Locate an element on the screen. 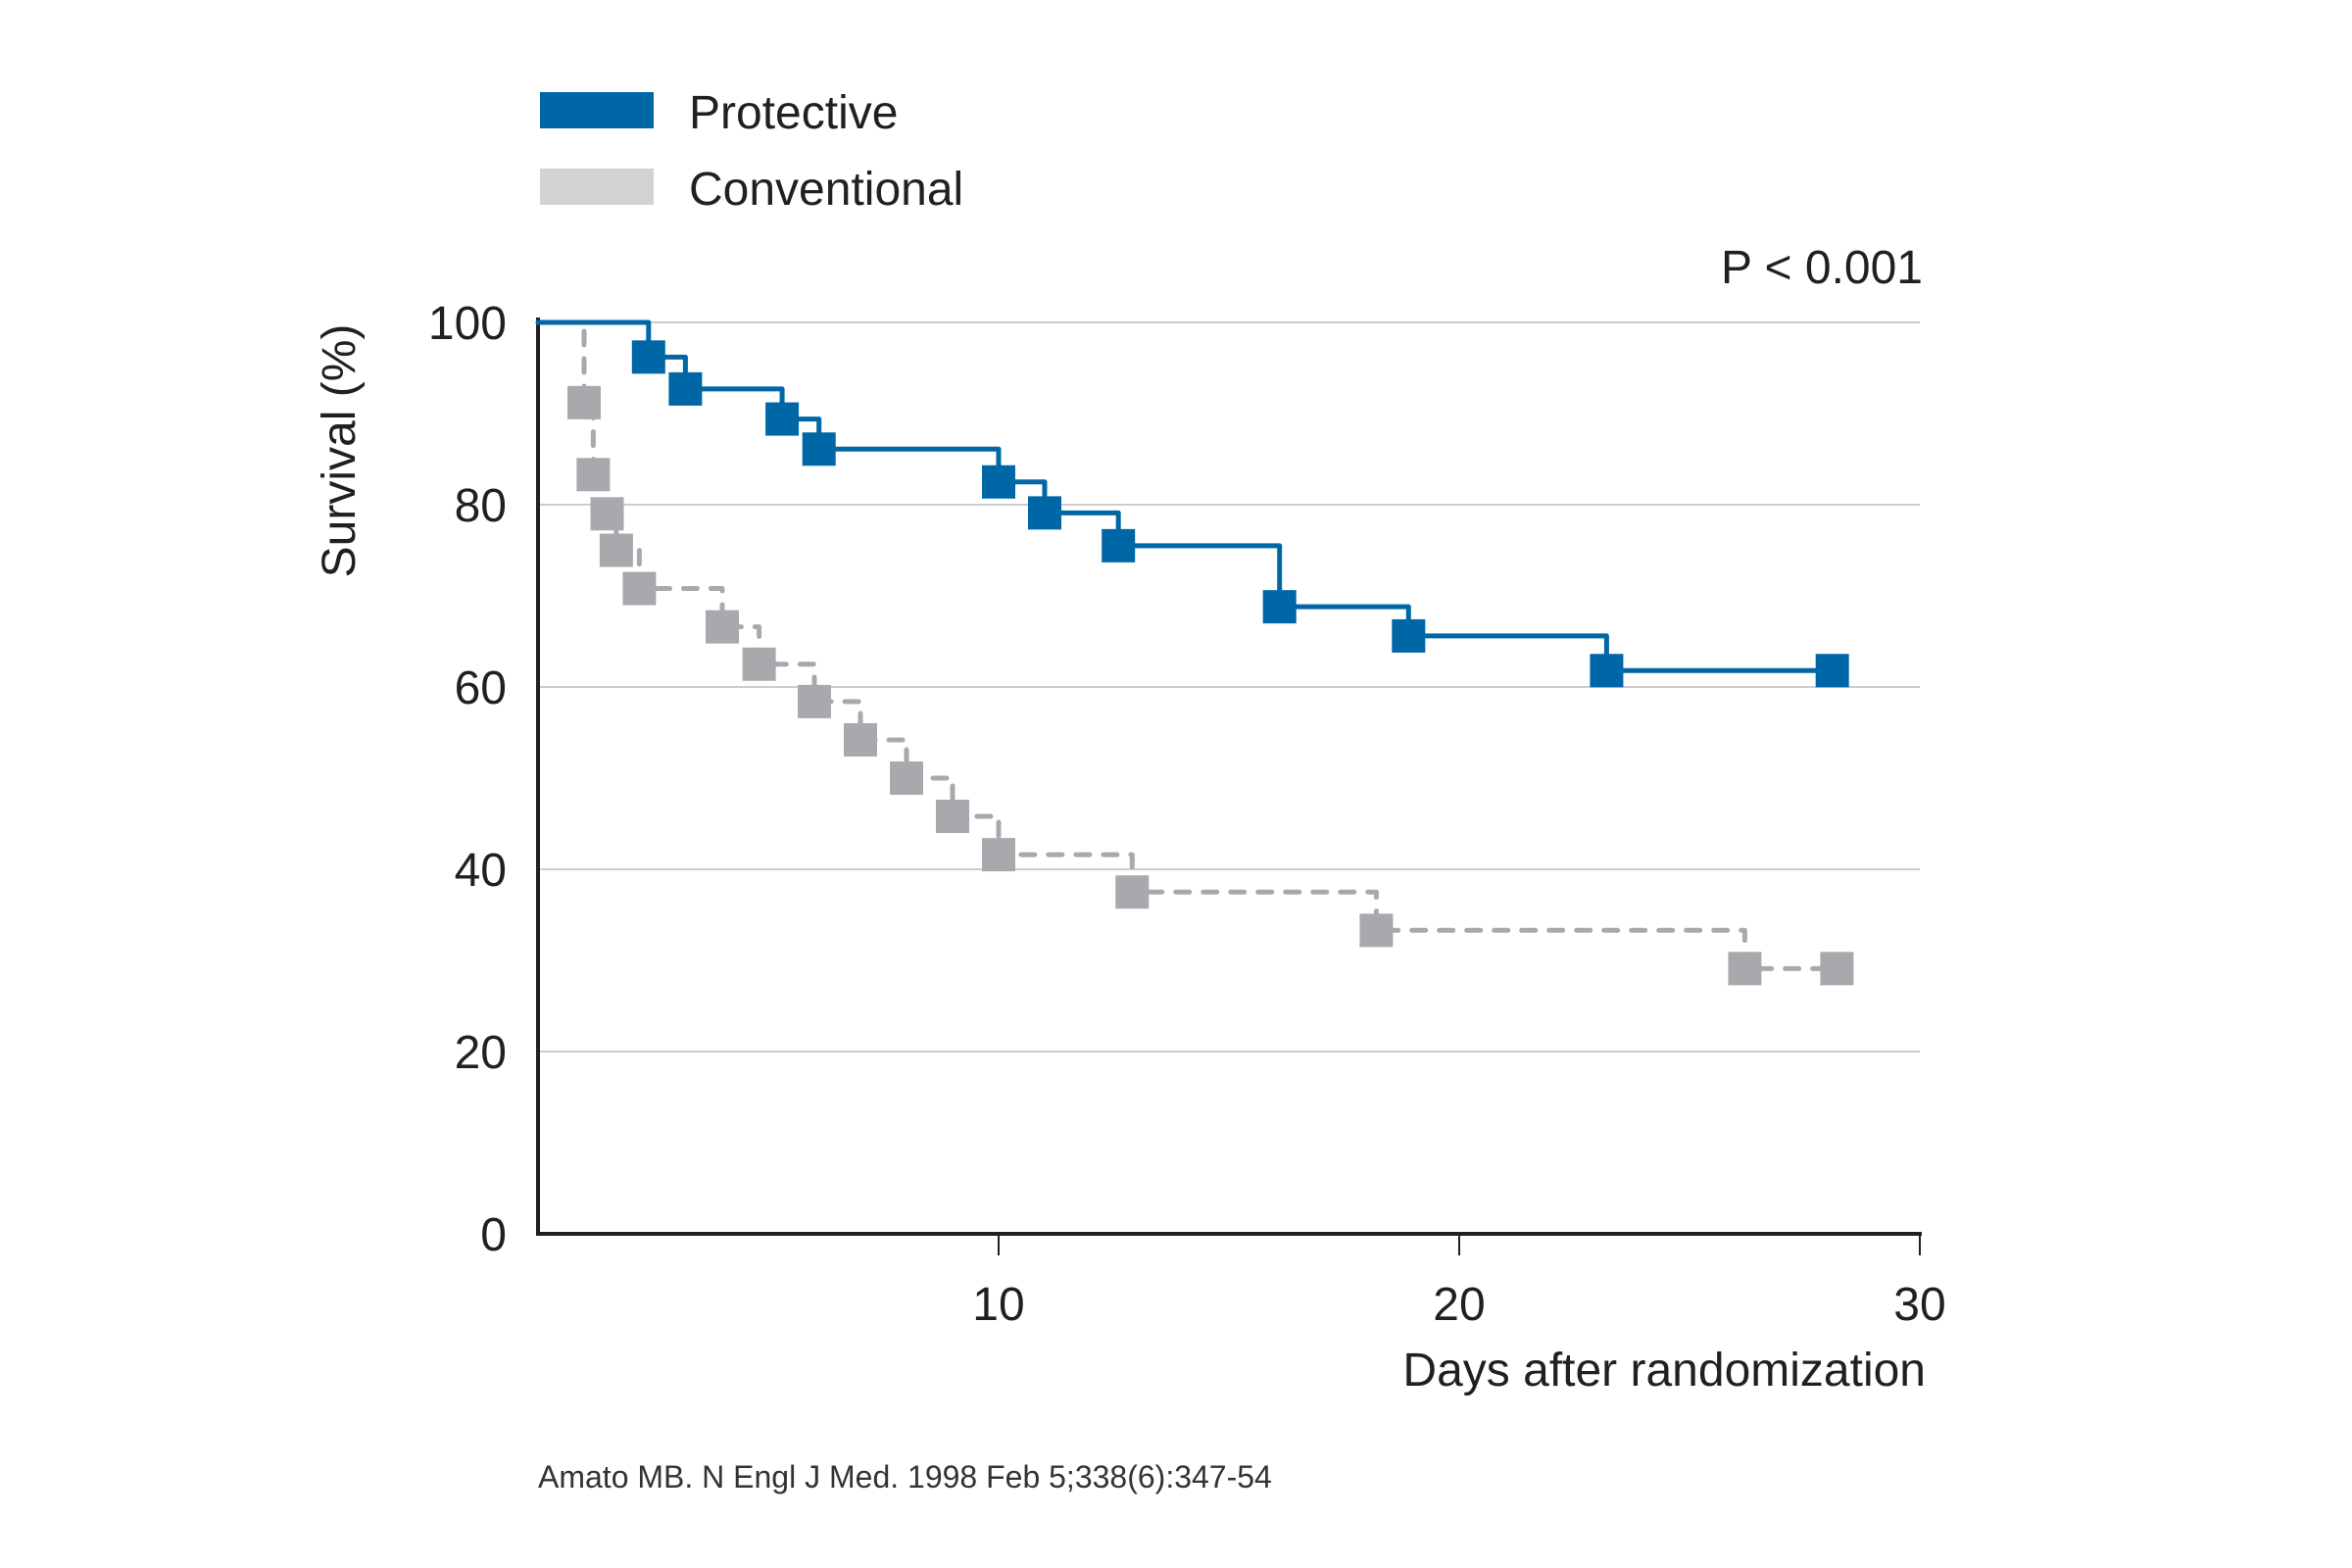  x-tick-labels: 10 20 30 is located at coordinates (1458, 1305).